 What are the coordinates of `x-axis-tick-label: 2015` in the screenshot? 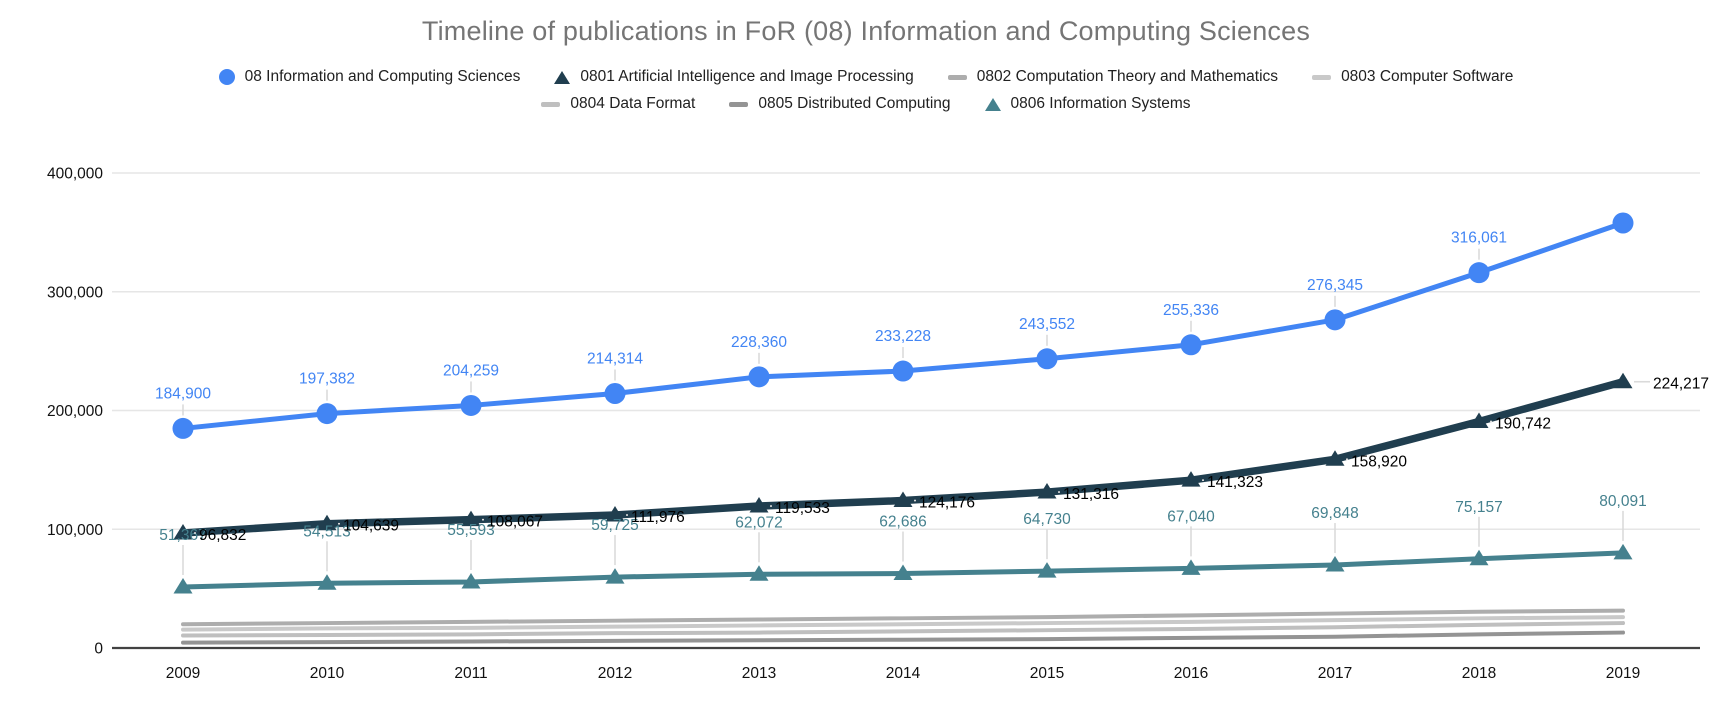 It's located at (1047, 673).